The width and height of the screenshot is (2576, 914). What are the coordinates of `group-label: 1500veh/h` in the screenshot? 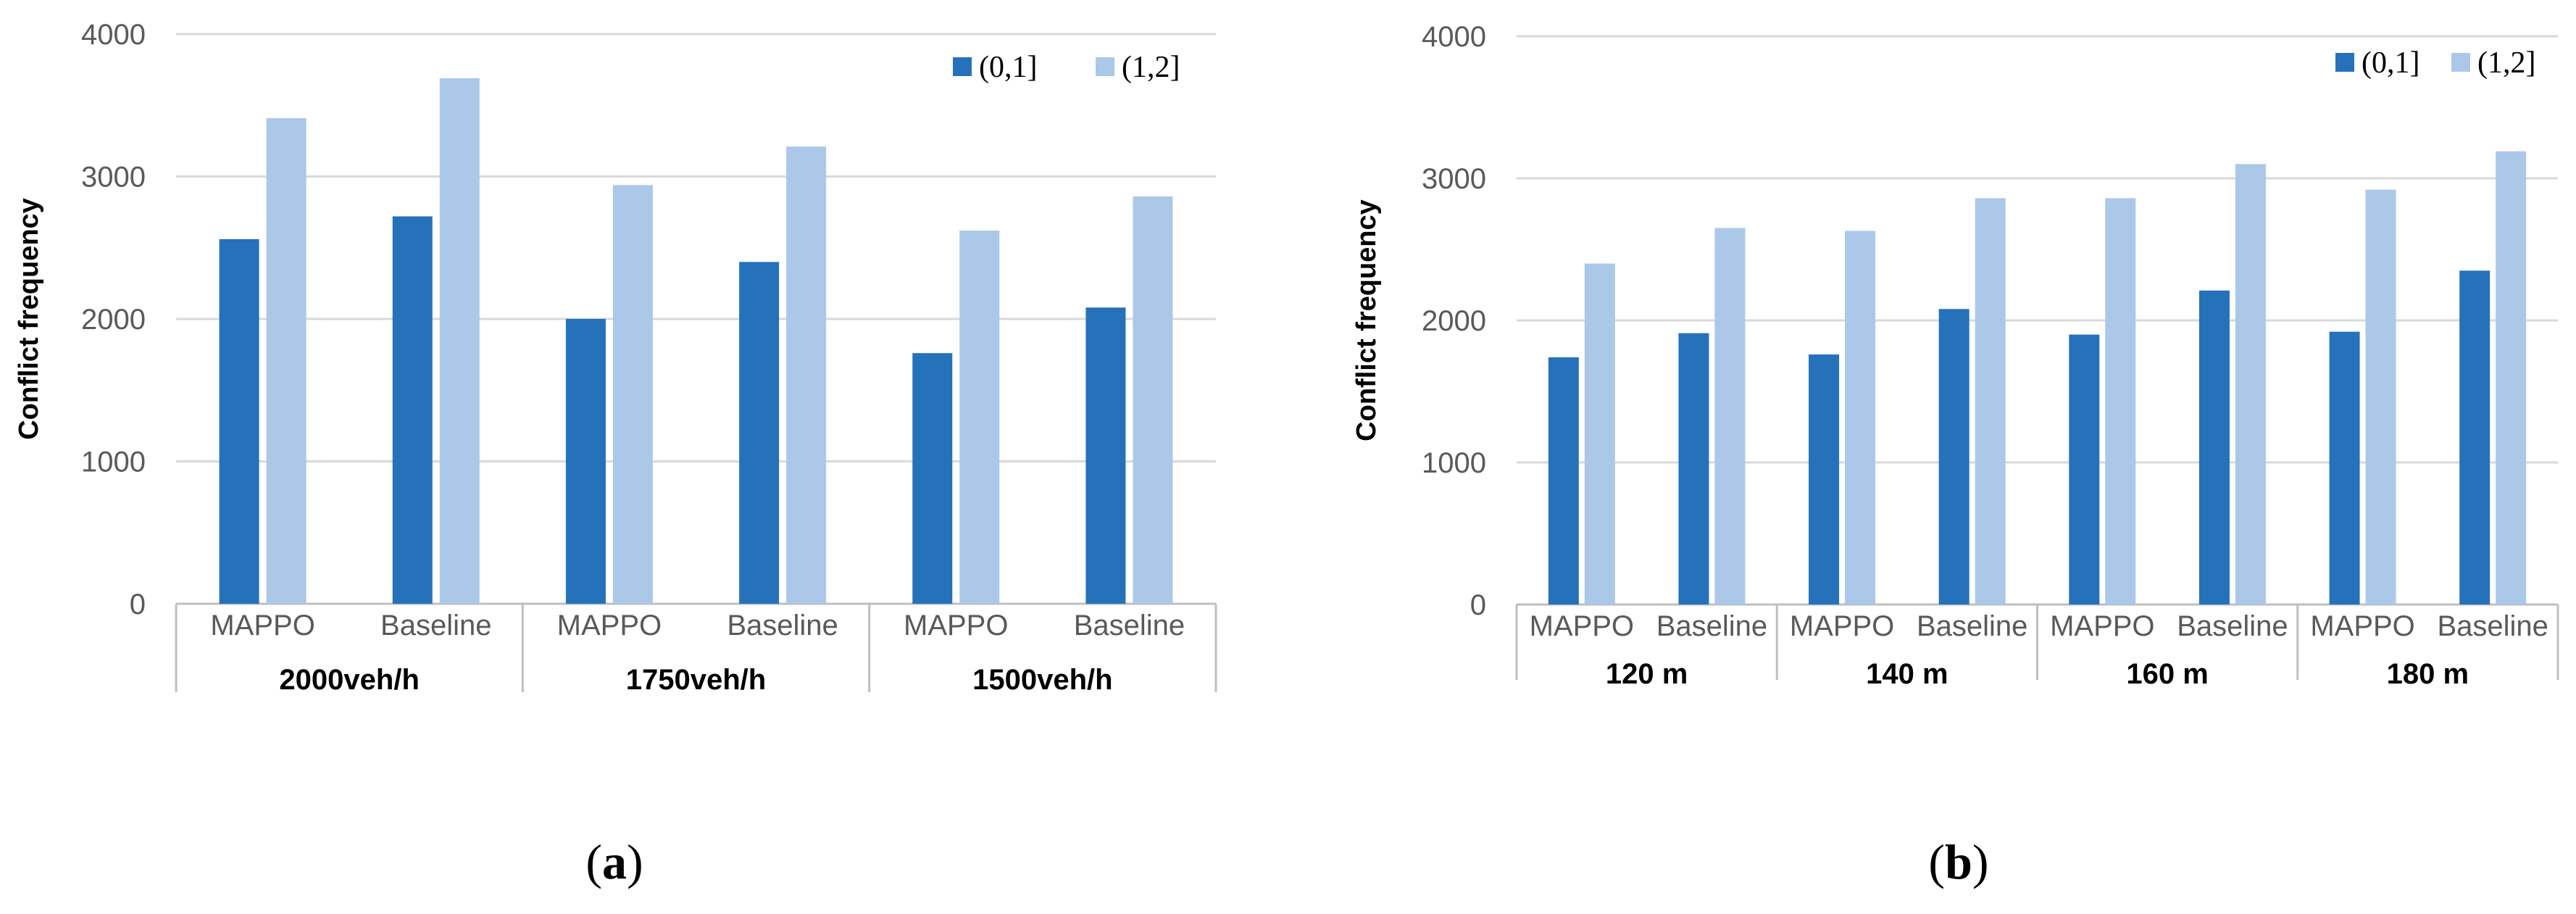 It's located at (1042, 680).